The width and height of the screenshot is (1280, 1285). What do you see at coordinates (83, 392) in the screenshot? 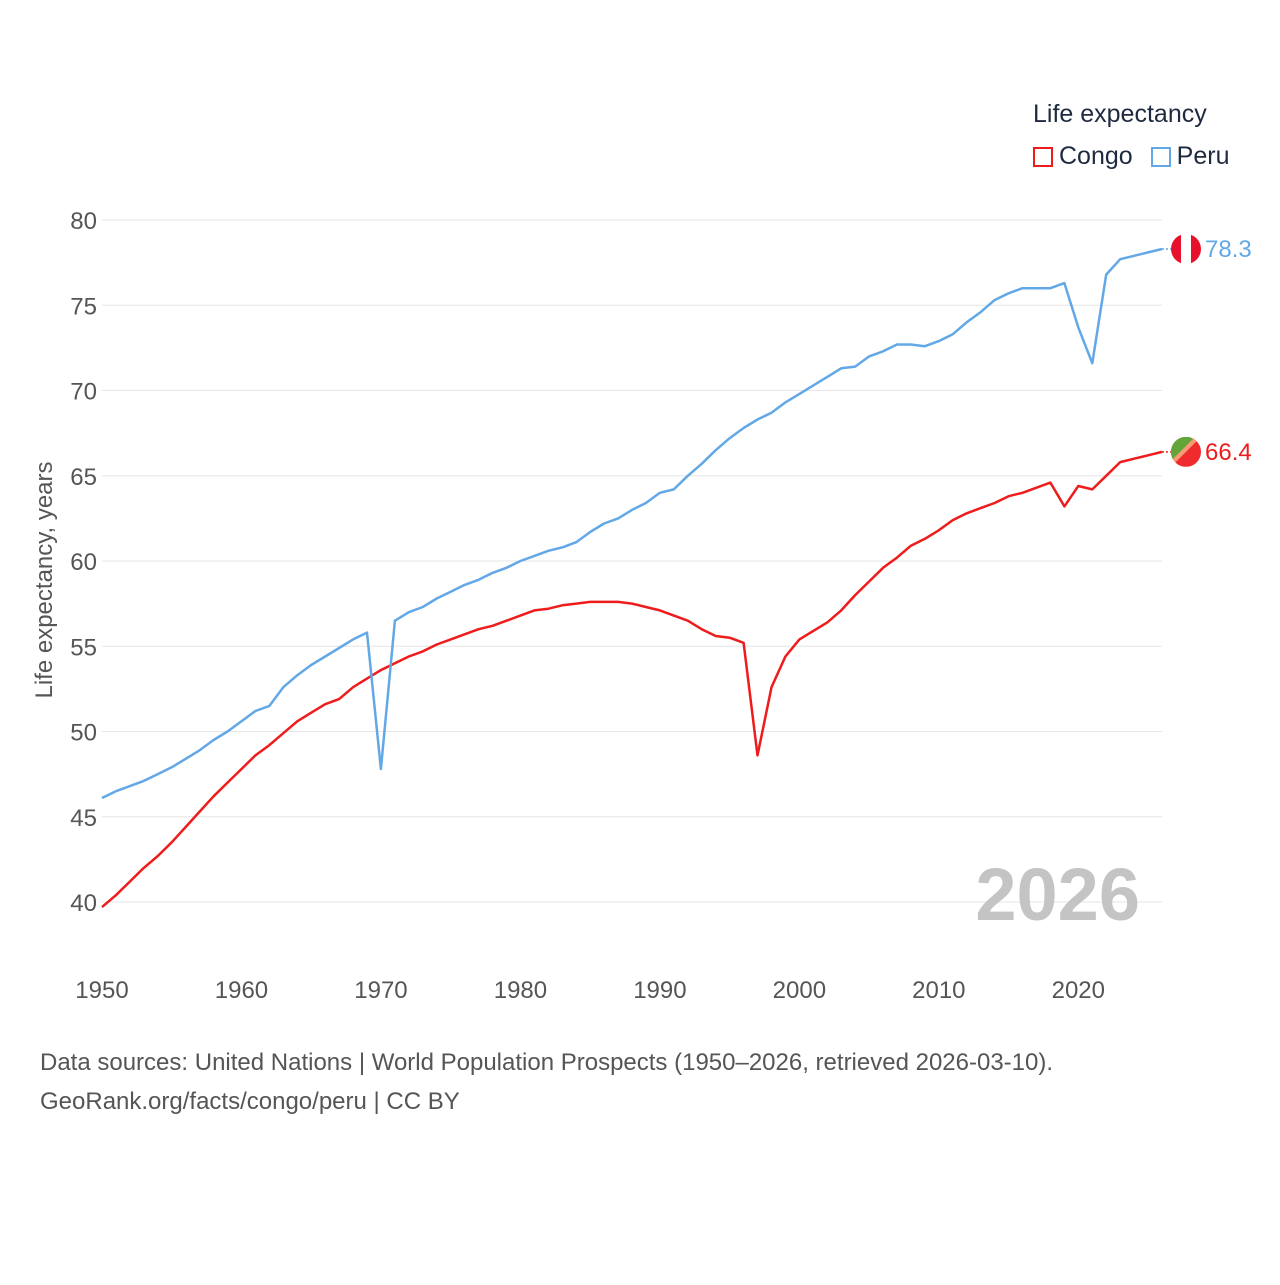
I see `y-tick-label: 70` at bounding box center [83, 392].